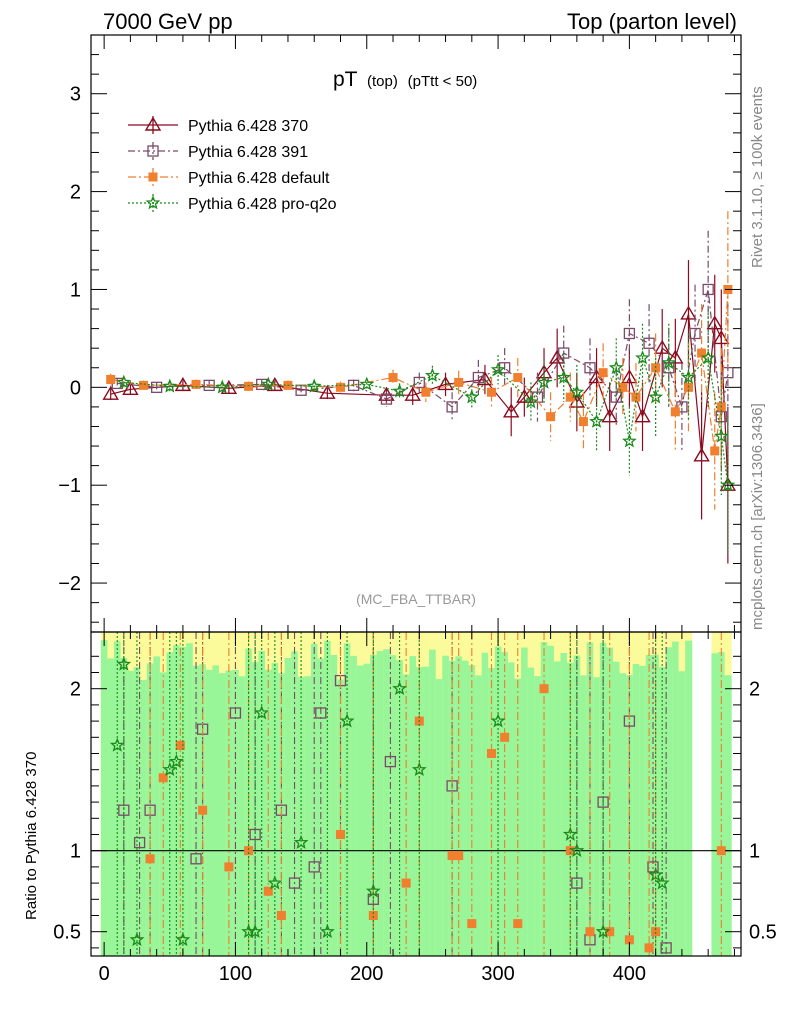 The height and width of the screenshot is (1024, 786). Describe the element at coordinates (69, 584) in the screenshot. I see `y-tick-label: −2` at that location.